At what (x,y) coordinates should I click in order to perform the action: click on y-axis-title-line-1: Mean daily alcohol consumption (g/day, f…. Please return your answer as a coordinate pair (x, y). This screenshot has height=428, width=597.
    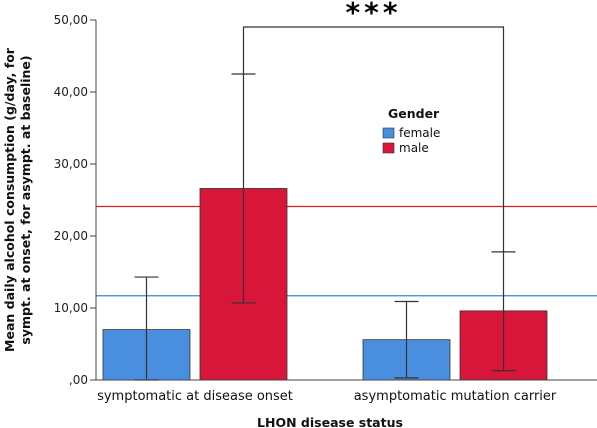
    Looking at the image, I should click on (9, 199).